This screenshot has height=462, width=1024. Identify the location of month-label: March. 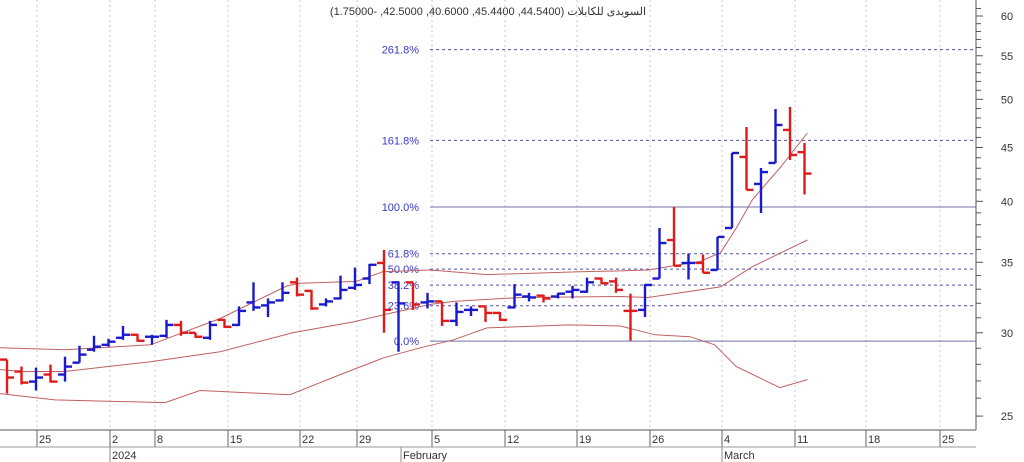
(739, 456).